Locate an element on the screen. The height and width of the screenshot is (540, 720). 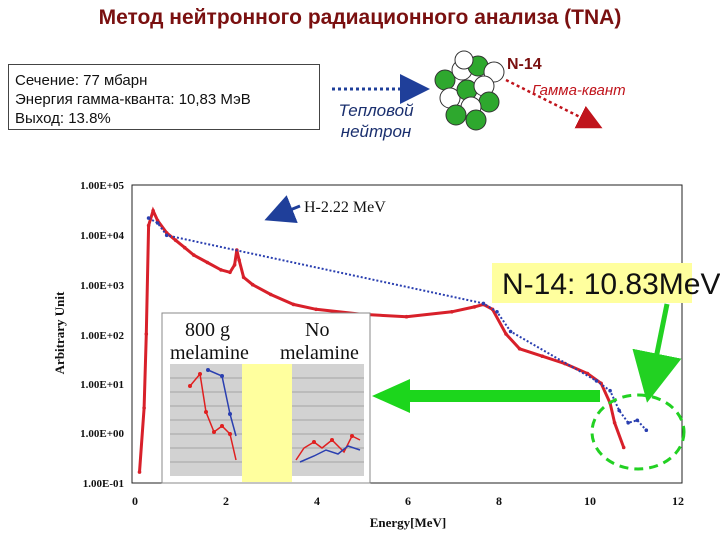
inset-label-no-melamine: No is located at coordinates (317, 330).